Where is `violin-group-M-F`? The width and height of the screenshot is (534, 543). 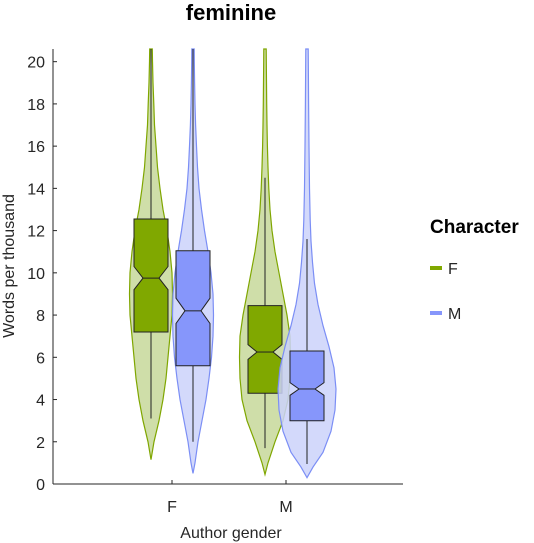 violin-group-M-F is located at coordinates (193, 261).